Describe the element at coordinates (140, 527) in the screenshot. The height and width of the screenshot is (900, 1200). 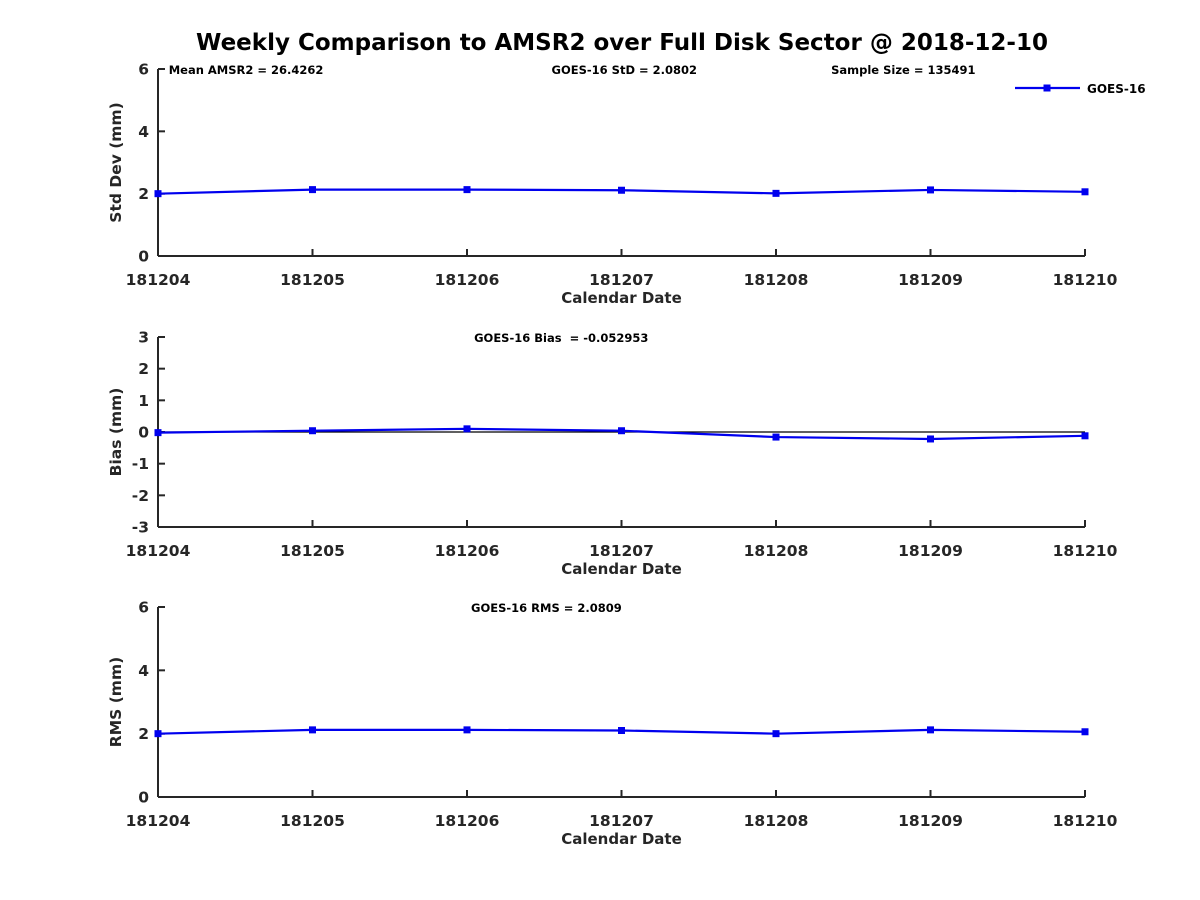
I see `y-tick-label: -3` at that location.